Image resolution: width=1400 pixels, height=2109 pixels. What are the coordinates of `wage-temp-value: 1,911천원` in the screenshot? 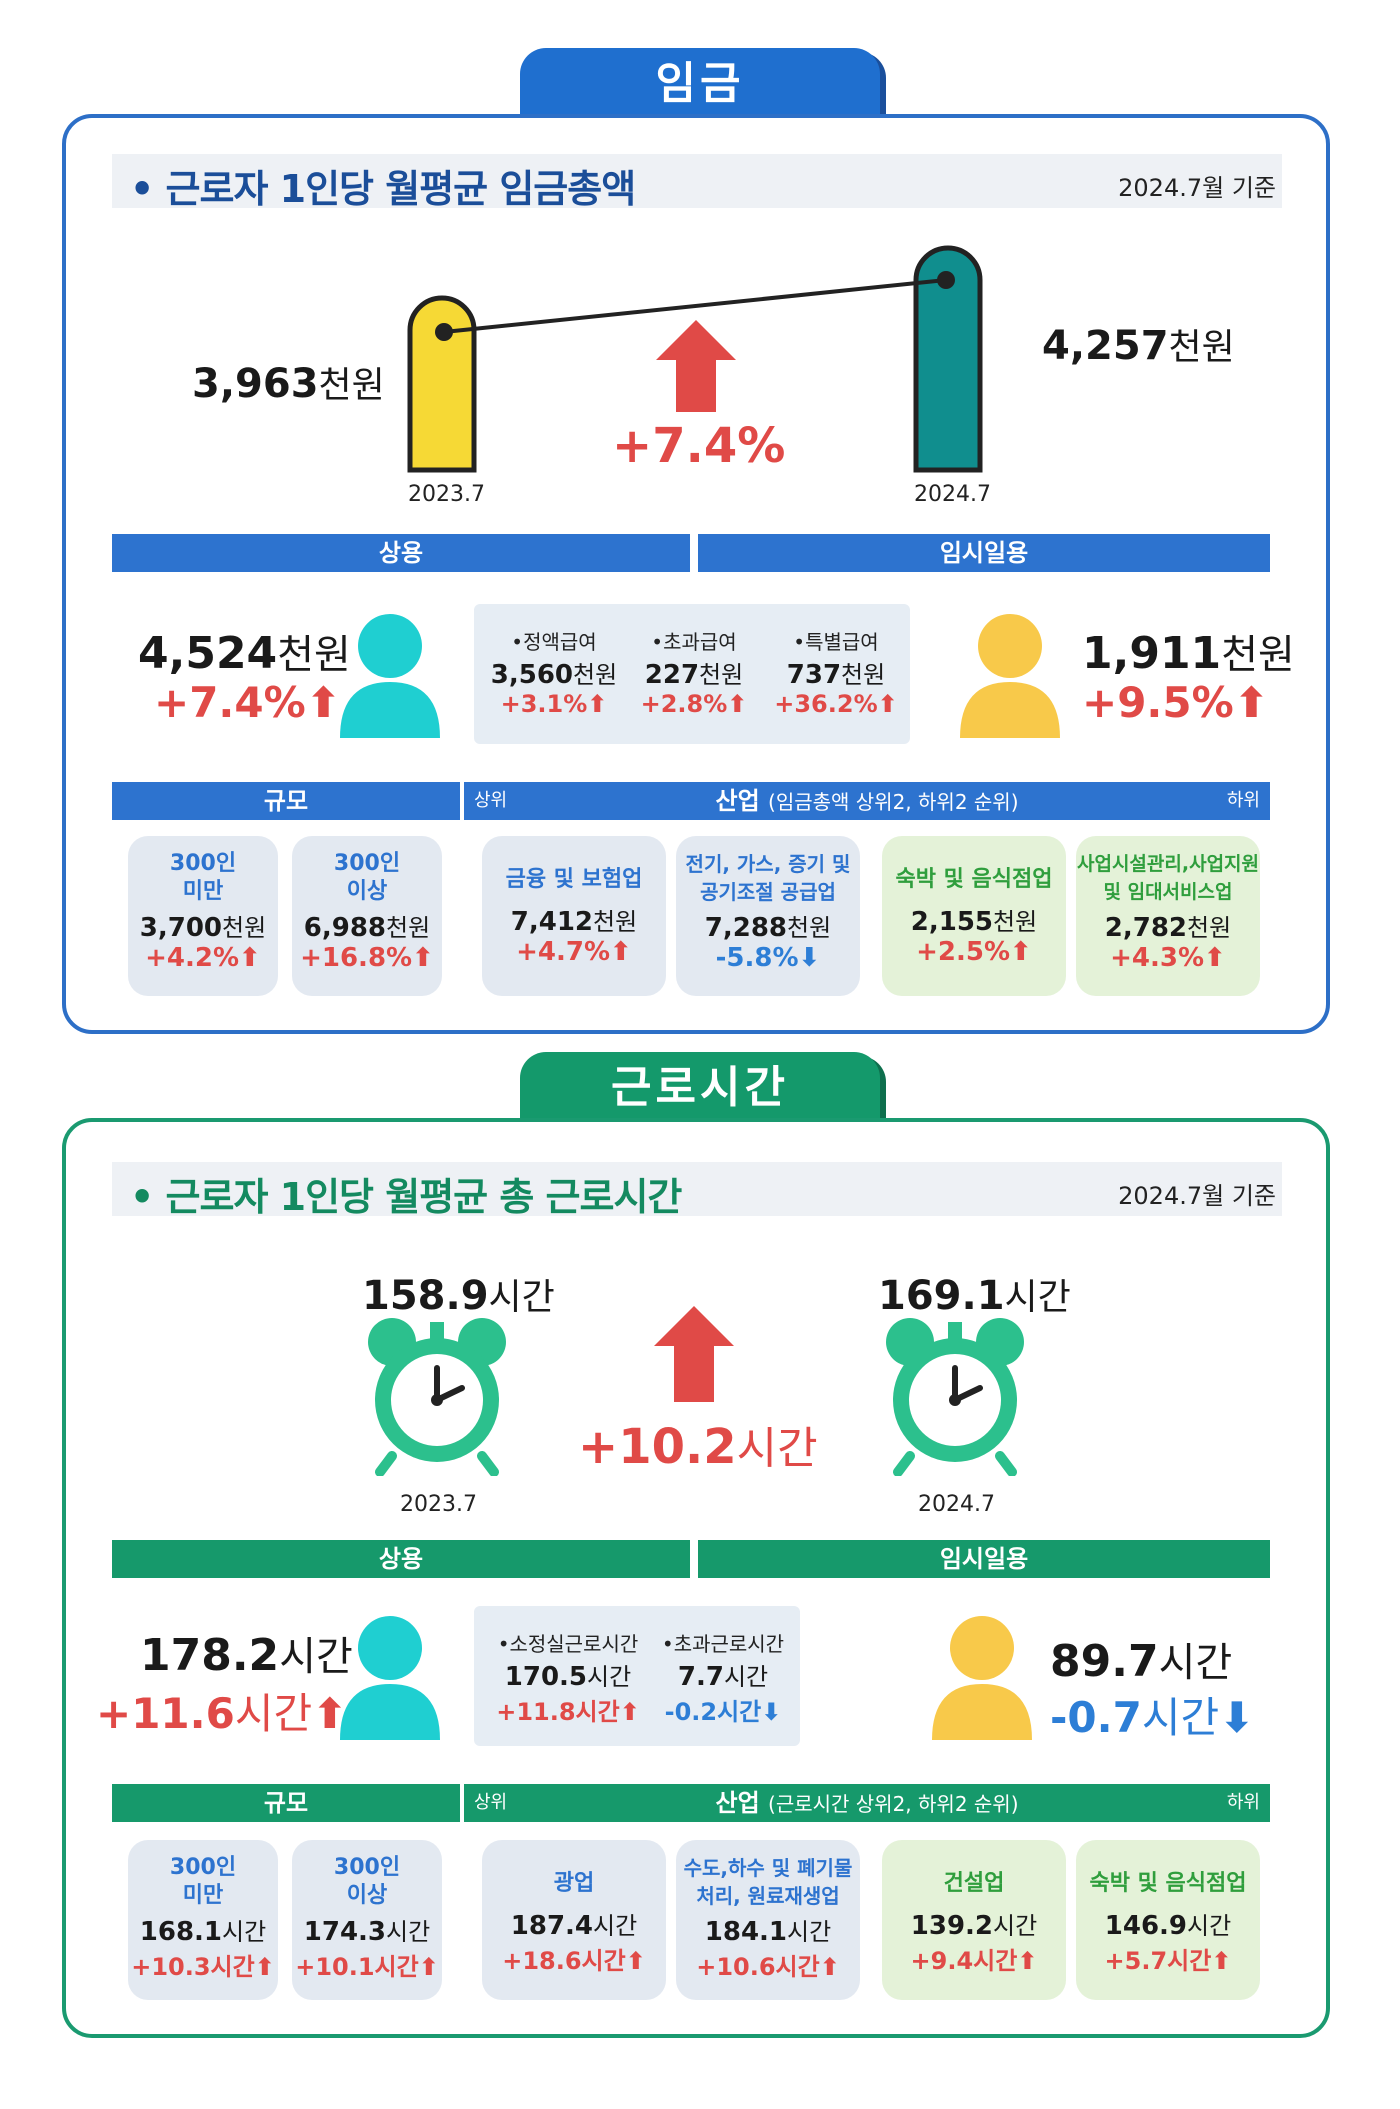 It's located at (1188, 653).